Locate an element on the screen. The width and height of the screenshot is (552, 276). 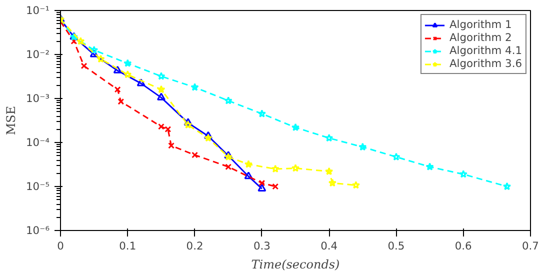
y-tick-label: 10⁻⁵ is located at coordinates (38, 186).